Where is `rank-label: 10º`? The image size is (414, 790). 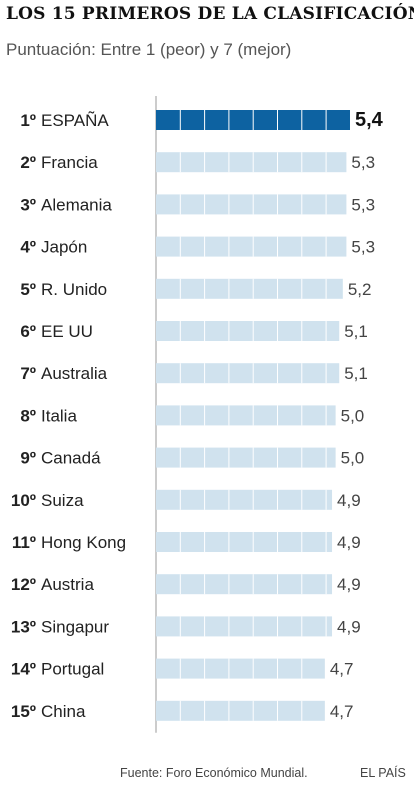 rank-label: 10º is located at coordinates (23, 500).